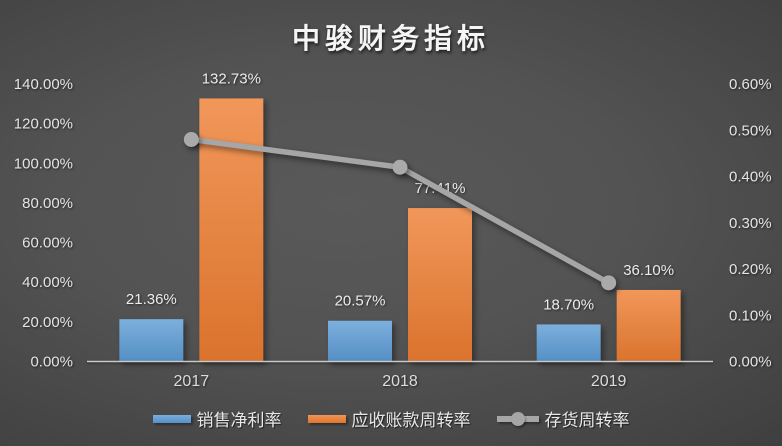 This screenshot has width=782, height=446. I want to click on x-axis-label-2019: 2019, so click(609, 381).